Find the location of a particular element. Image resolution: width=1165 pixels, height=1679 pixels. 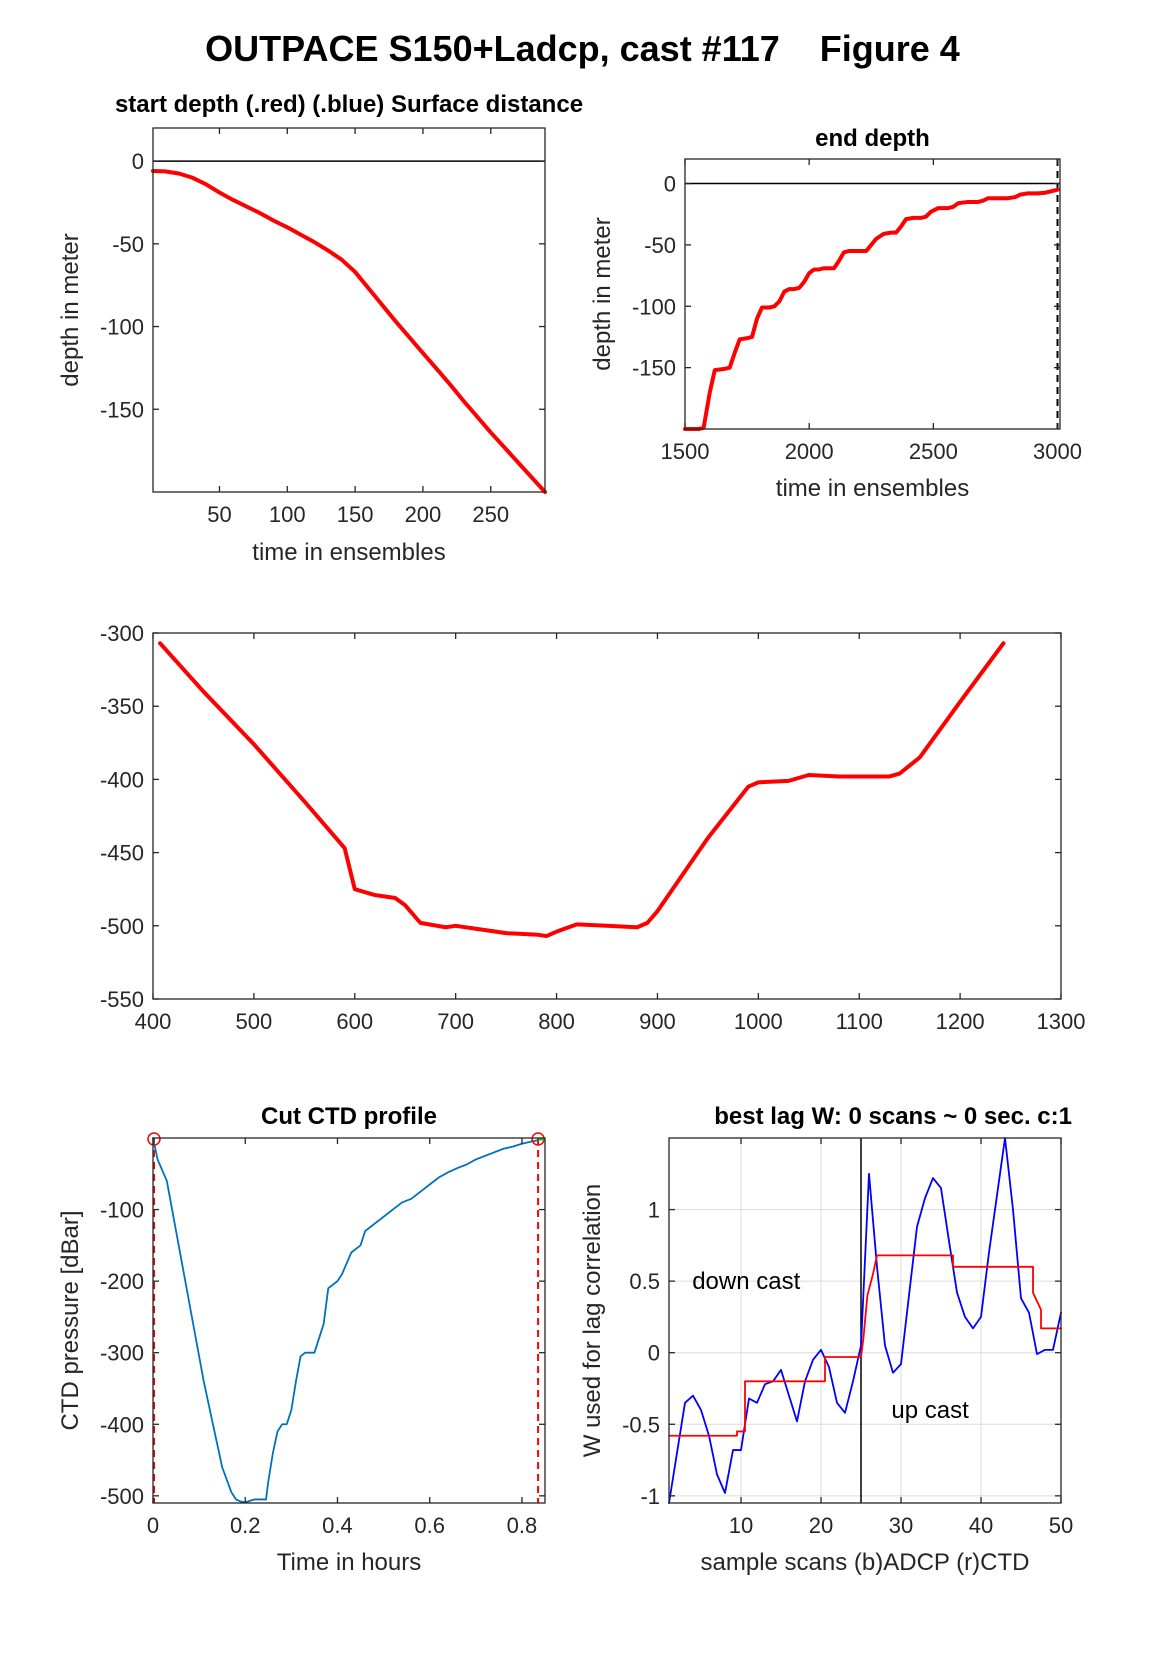

ctd-plot-area is located at coordinates (349, 1320).